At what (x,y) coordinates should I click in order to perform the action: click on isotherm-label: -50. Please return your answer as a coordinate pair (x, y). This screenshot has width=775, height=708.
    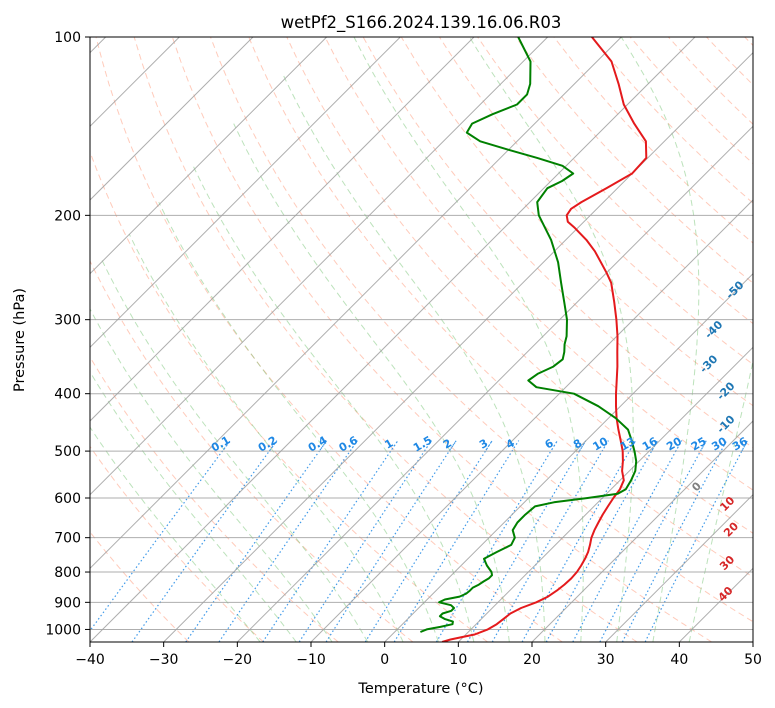
    Looking at the image, I should click on (734, 289).